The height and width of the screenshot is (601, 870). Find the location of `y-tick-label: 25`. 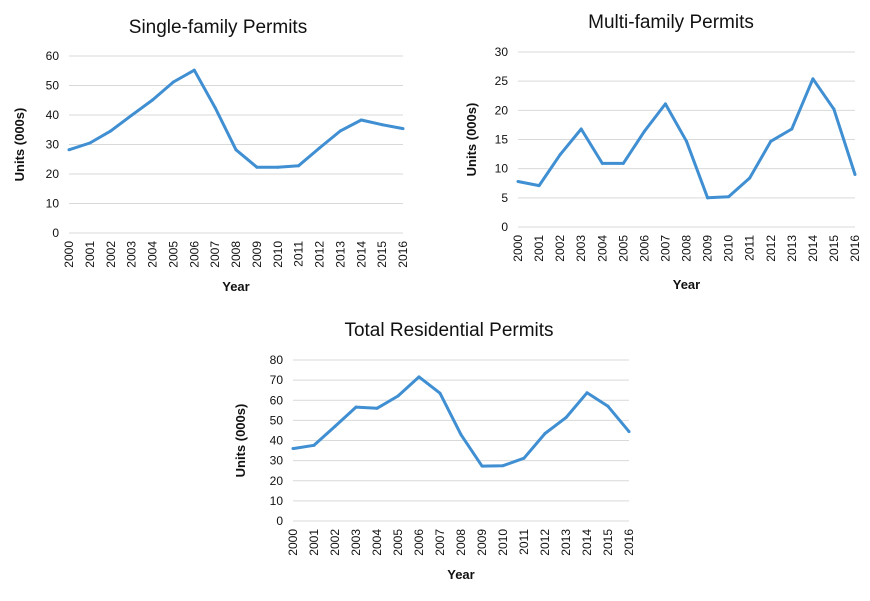

y-tick-label: 25 is located at coordinates (502, 81).